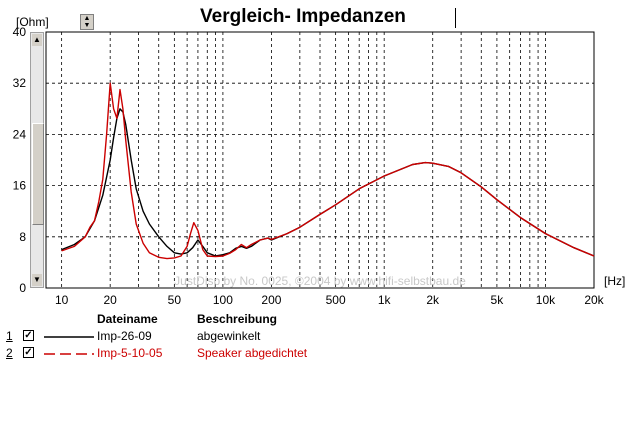 The width and height of the screenshot is (632, 434). Describe the element at coordinates (20, 83) in the screenshot. I see `y-tick-label: 32` at that location.